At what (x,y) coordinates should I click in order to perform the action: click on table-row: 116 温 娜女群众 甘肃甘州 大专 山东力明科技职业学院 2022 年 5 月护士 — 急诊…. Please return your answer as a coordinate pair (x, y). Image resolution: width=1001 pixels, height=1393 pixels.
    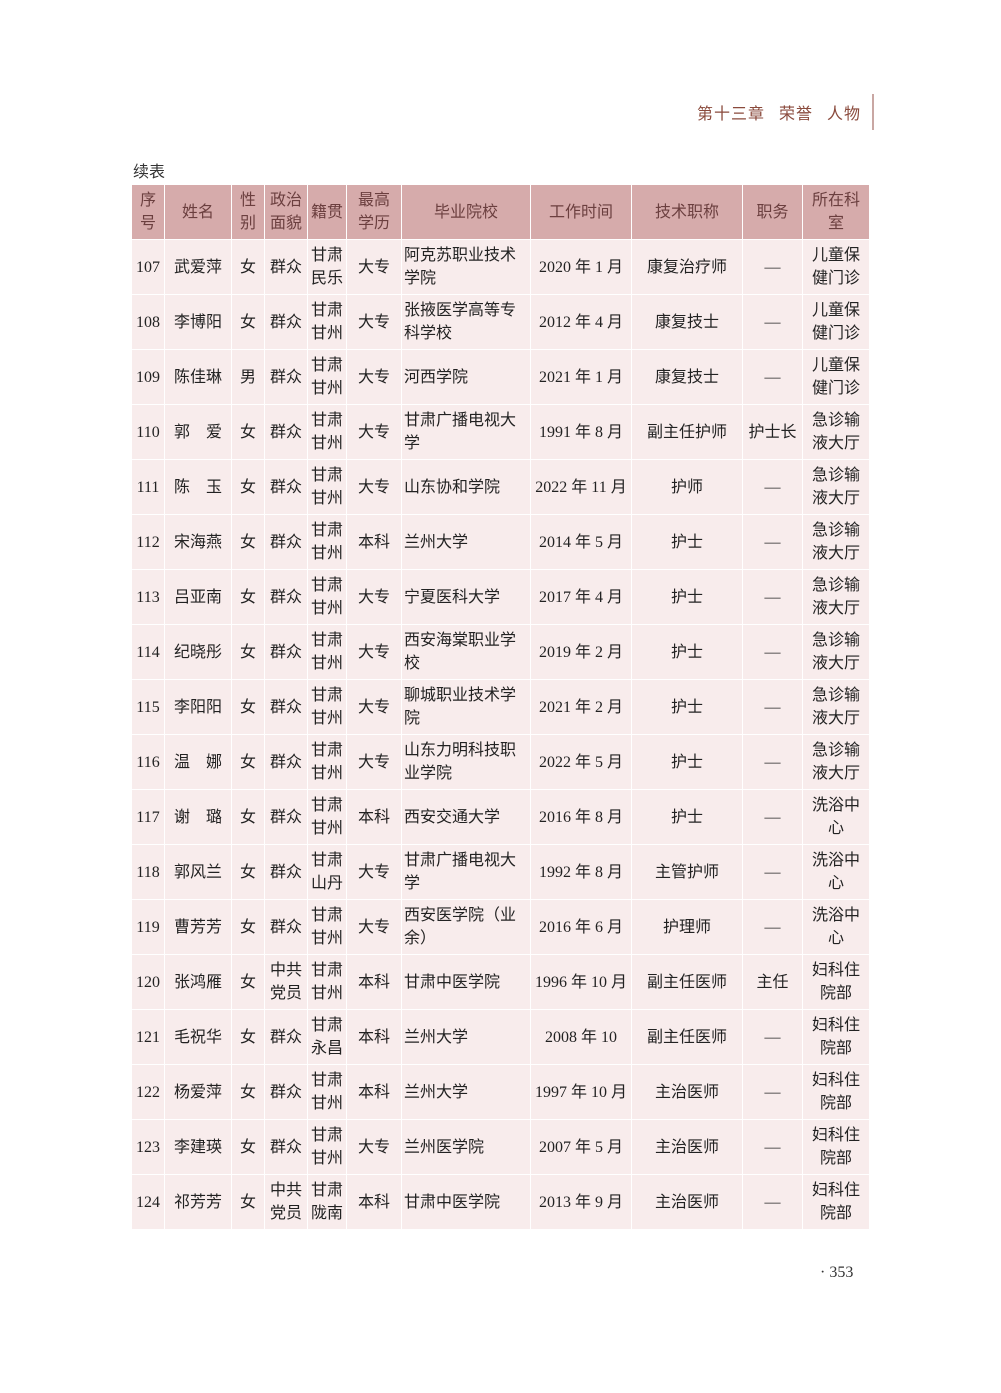
    Looking at the image, I should click on (500, 762).